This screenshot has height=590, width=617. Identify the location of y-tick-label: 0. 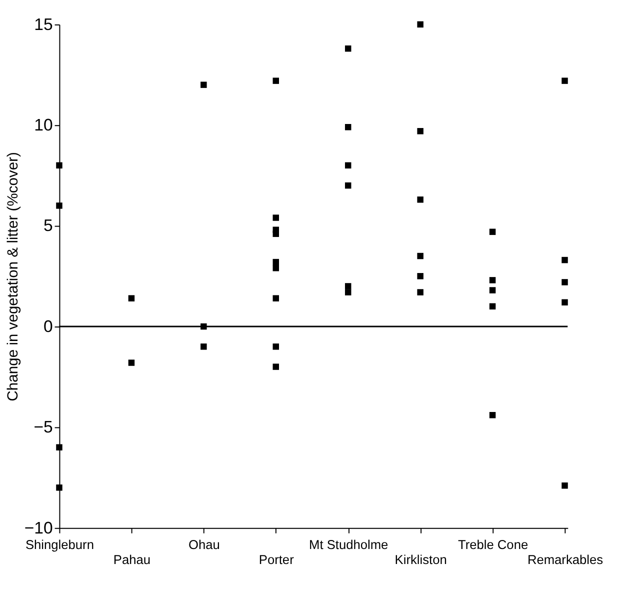
(48, 326).